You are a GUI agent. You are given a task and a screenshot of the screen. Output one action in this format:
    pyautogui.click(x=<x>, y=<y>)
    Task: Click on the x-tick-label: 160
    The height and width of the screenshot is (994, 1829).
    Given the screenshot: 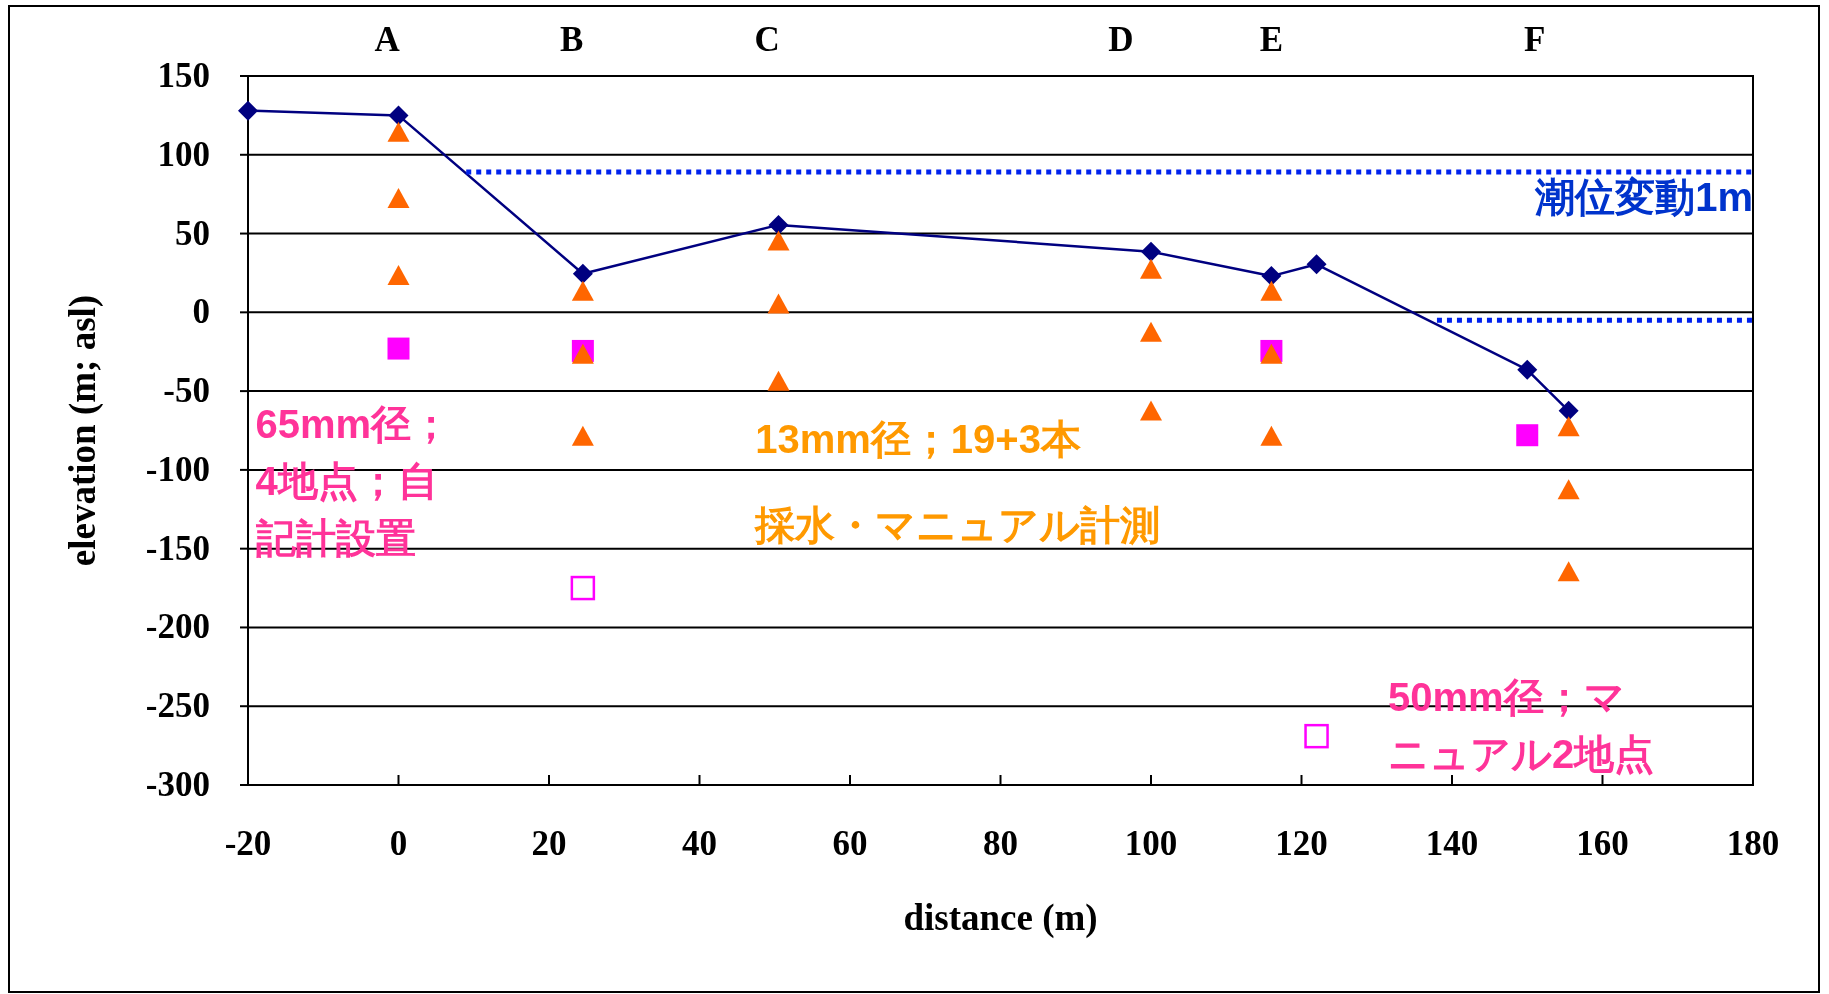 What is the action you would take?
    pyautogui.click(x=1602, y=843)
    